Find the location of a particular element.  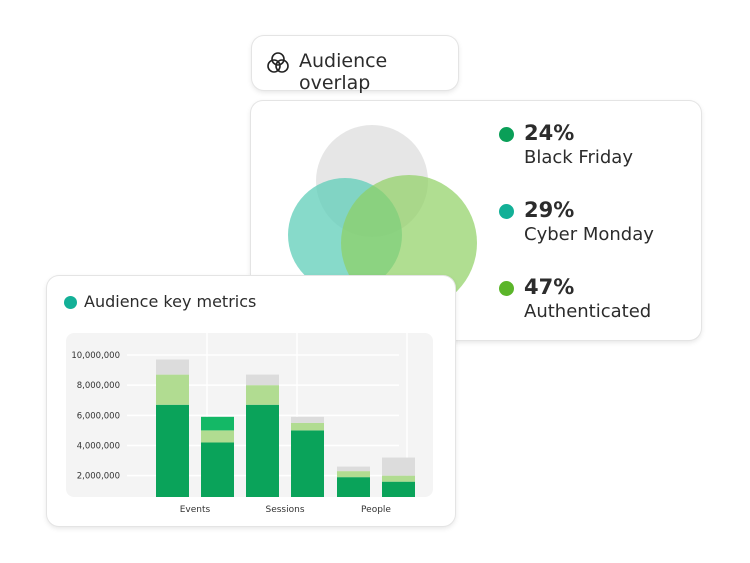

legend-name: Authenticated is located at coordinates (588, 311).